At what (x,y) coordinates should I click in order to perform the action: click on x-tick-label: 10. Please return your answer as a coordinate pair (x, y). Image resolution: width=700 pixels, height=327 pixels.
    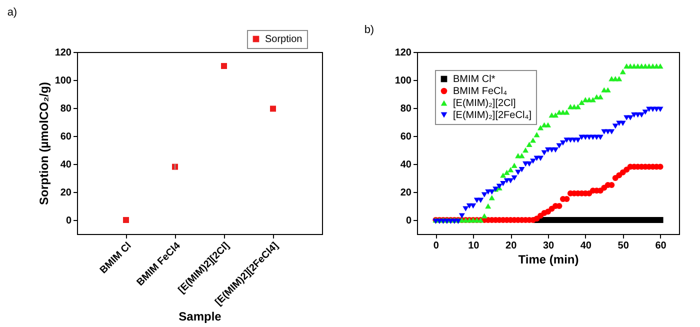
    Looking at the image, I should click on (474, 246).